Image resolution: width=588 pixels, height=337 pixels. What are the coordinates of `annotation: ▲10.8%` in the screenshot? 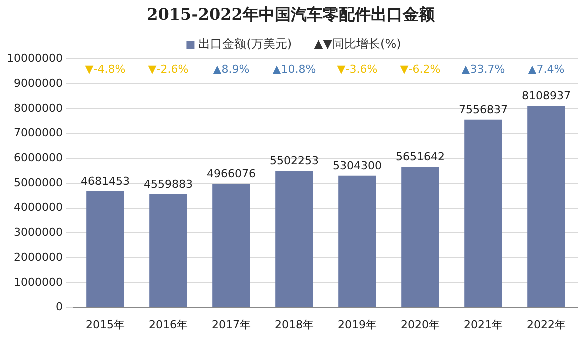 It's located at (294, 69).